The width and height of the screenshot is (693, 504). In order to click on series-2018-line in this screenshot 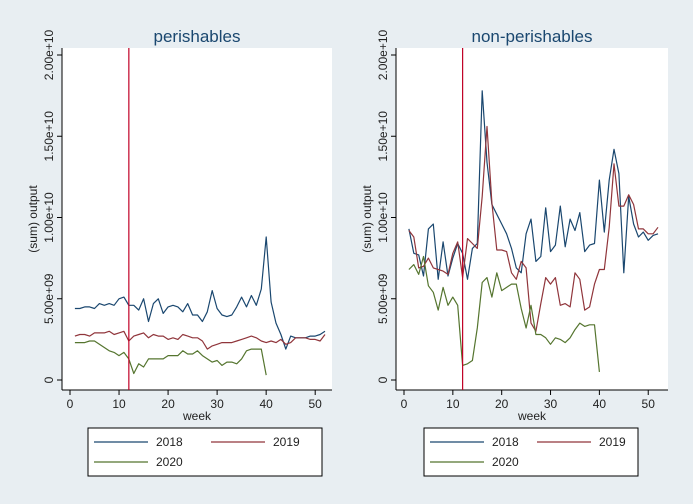, I will do `click(533, 185)`.